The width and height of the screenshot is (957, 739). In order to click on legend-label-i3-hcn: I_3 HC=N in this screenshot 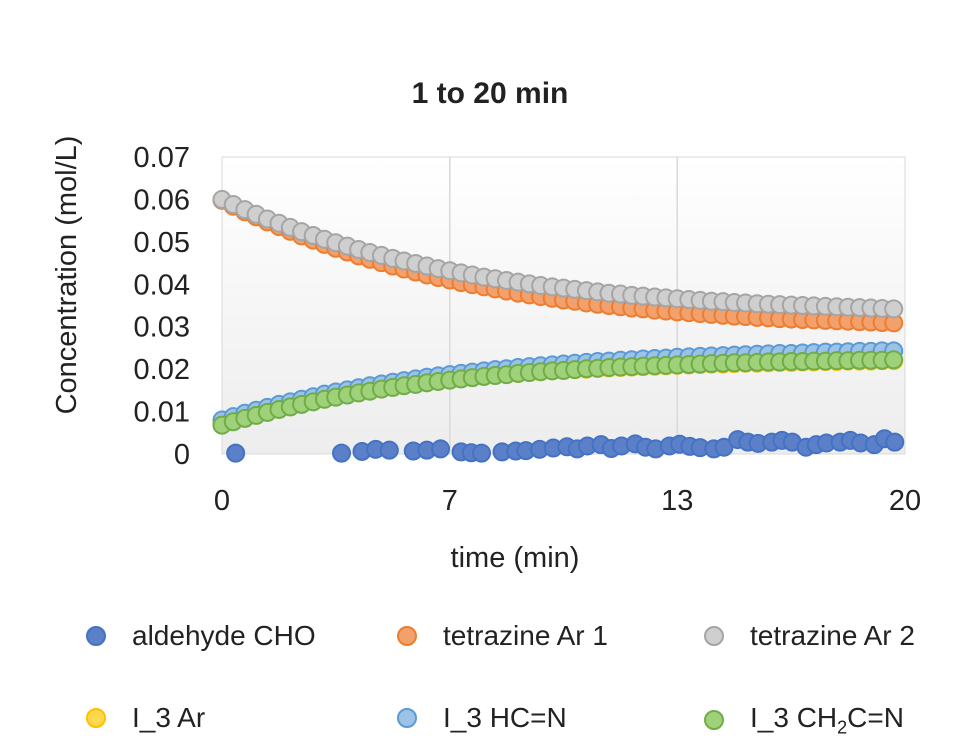, I will do `click(505, 717)`.